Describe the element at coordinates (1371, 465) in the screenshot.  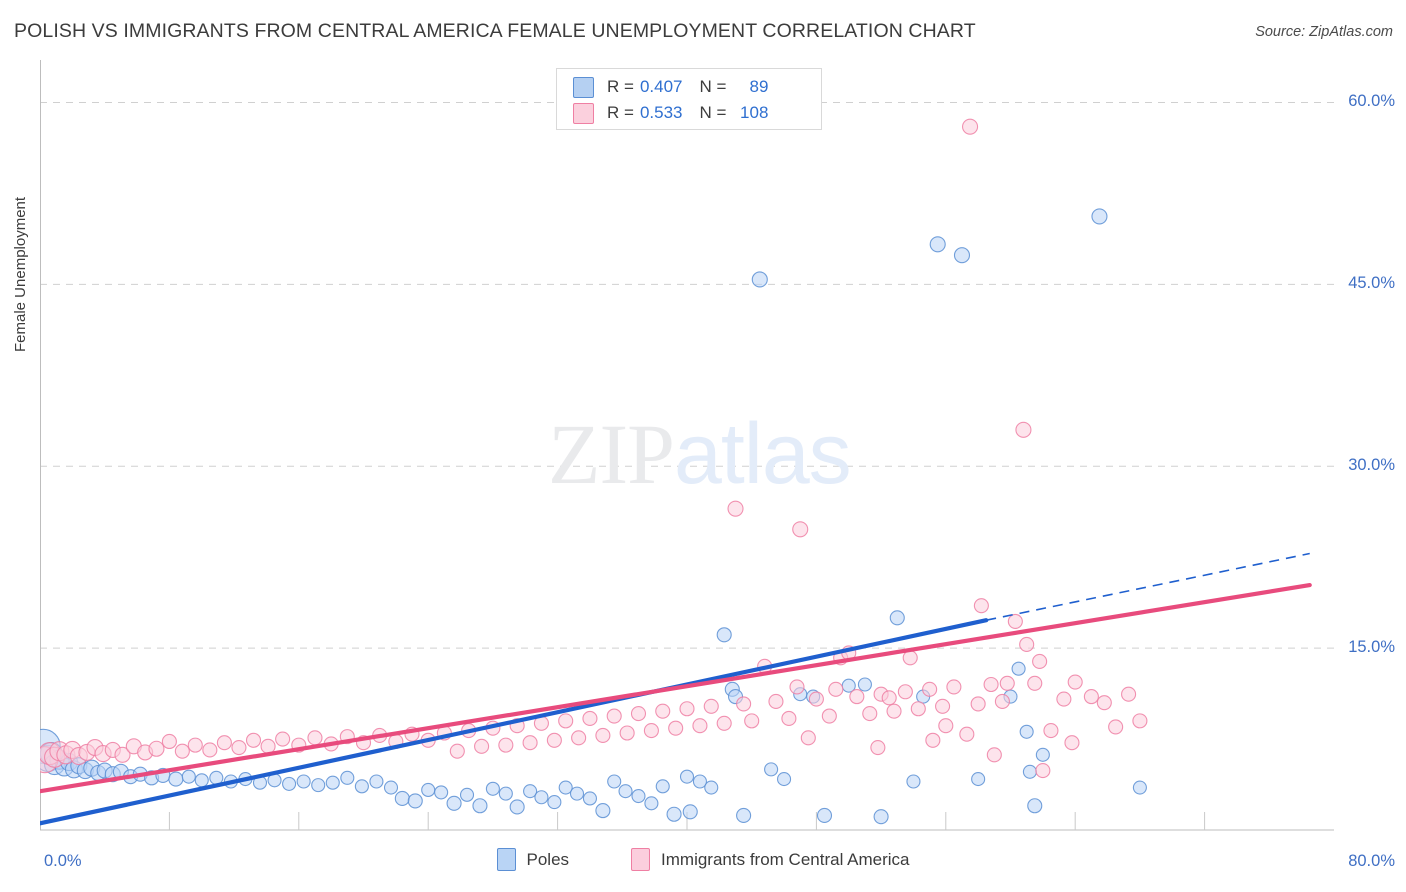
I see `y-axis-tick-label: 30.0%` at that location.